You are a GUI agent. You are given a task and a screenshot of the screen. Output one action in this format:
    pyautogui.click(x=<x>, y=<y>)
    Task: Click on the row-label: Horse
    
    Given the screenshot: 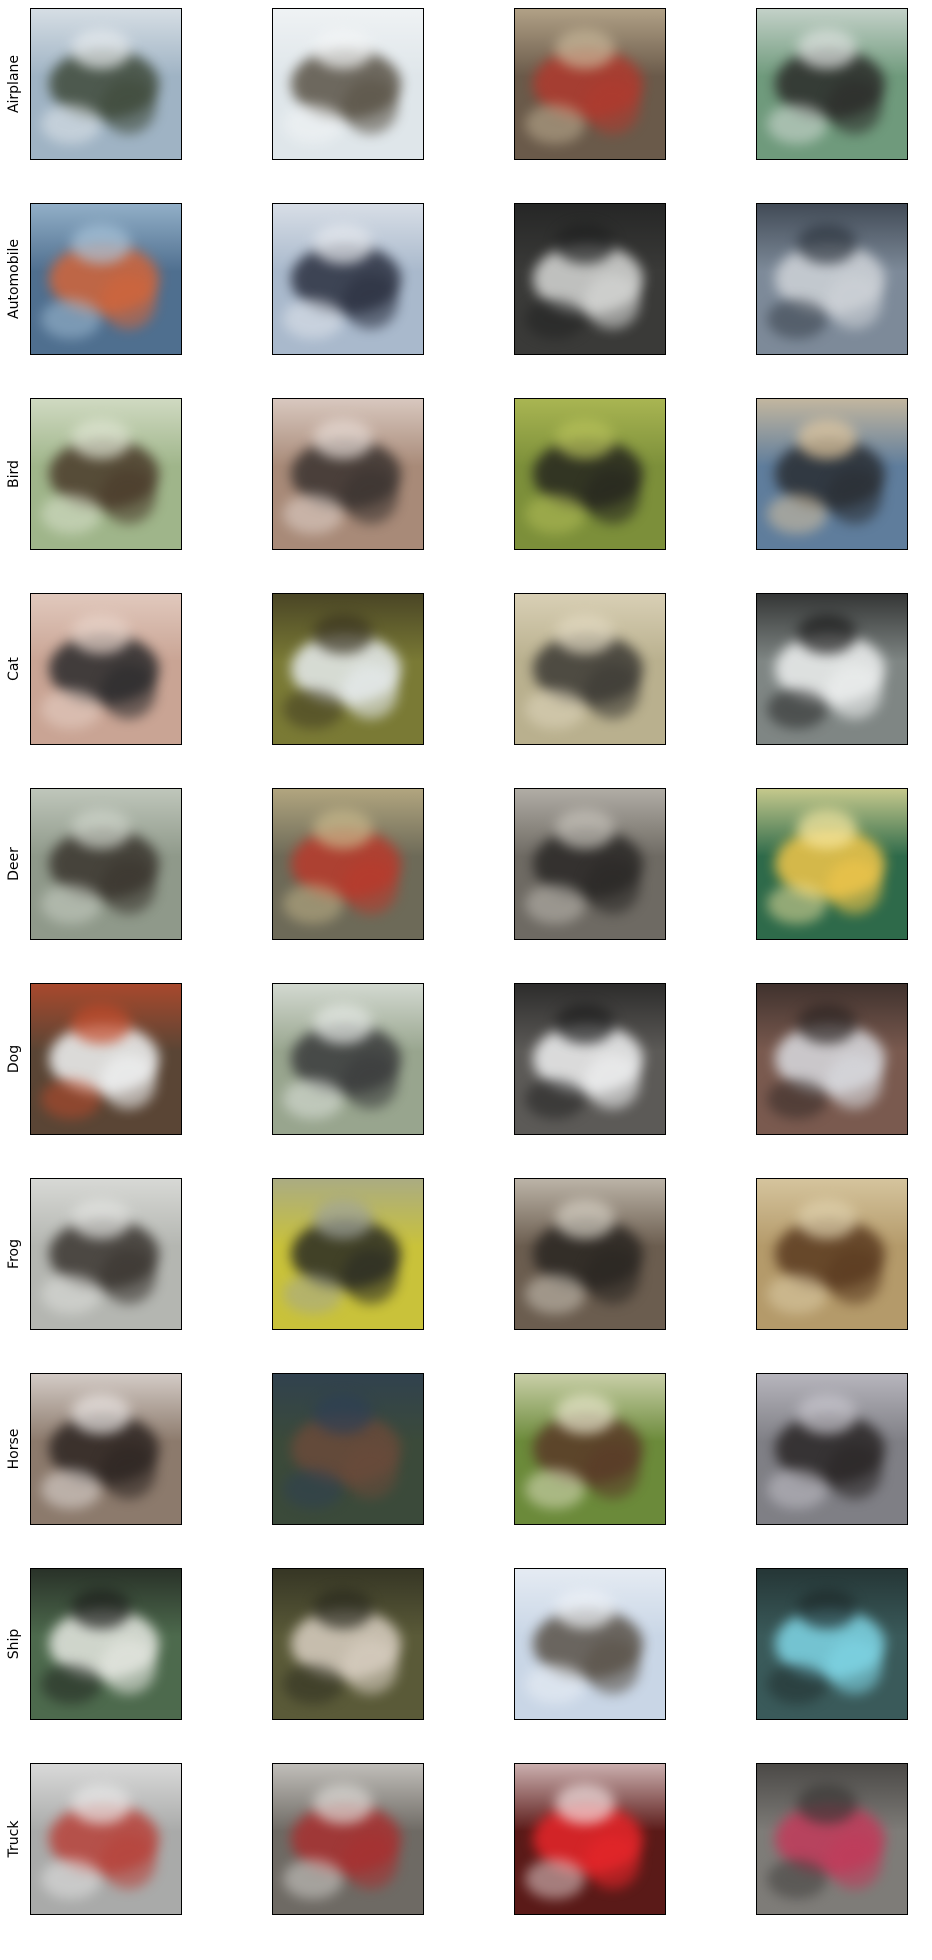 What is the action you would take?
    pyautogui.click(x=14, y=1449)
    